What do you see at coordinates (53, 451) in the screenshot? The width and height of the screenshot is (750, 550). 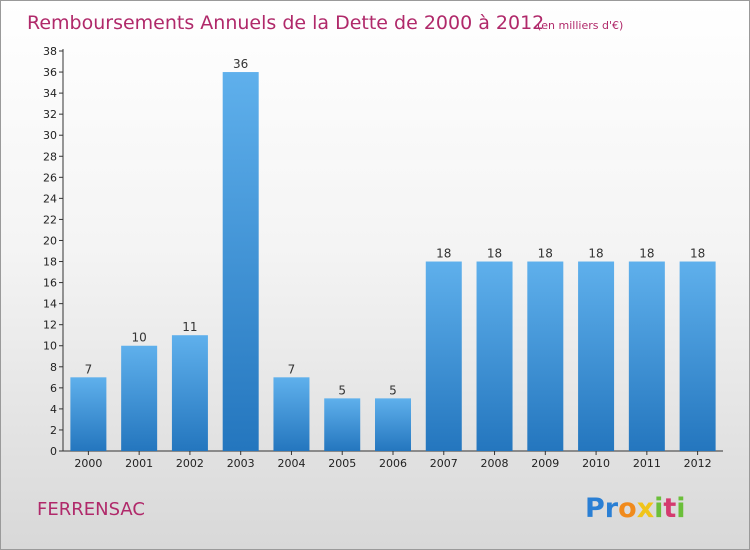 I see `y-tick-label: 0` at bounding box center [53, 451].